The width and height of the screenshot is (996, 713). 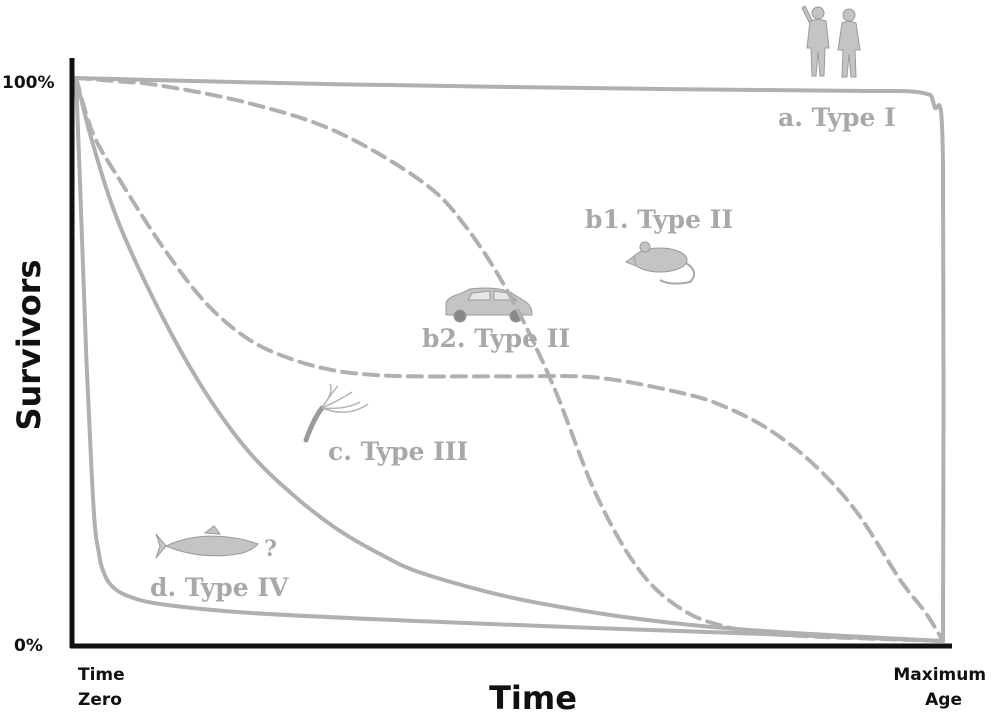 What do you see at coordinates (831, 41) in the screenshot?
I see `humans-icon` at bounding box center [831, 41].